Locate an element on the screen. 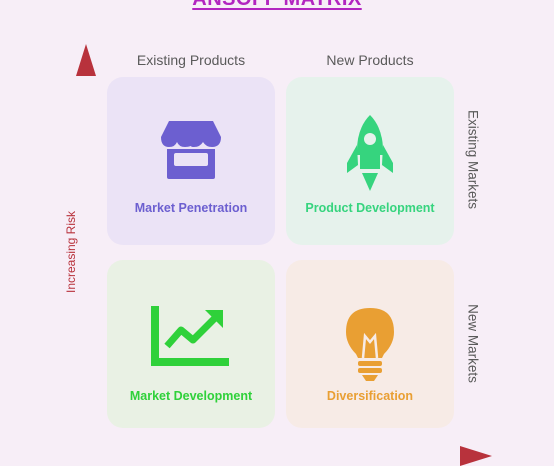 This screenshot has height=466, width=554. storefront-icon is located at coordinates (191, 151).